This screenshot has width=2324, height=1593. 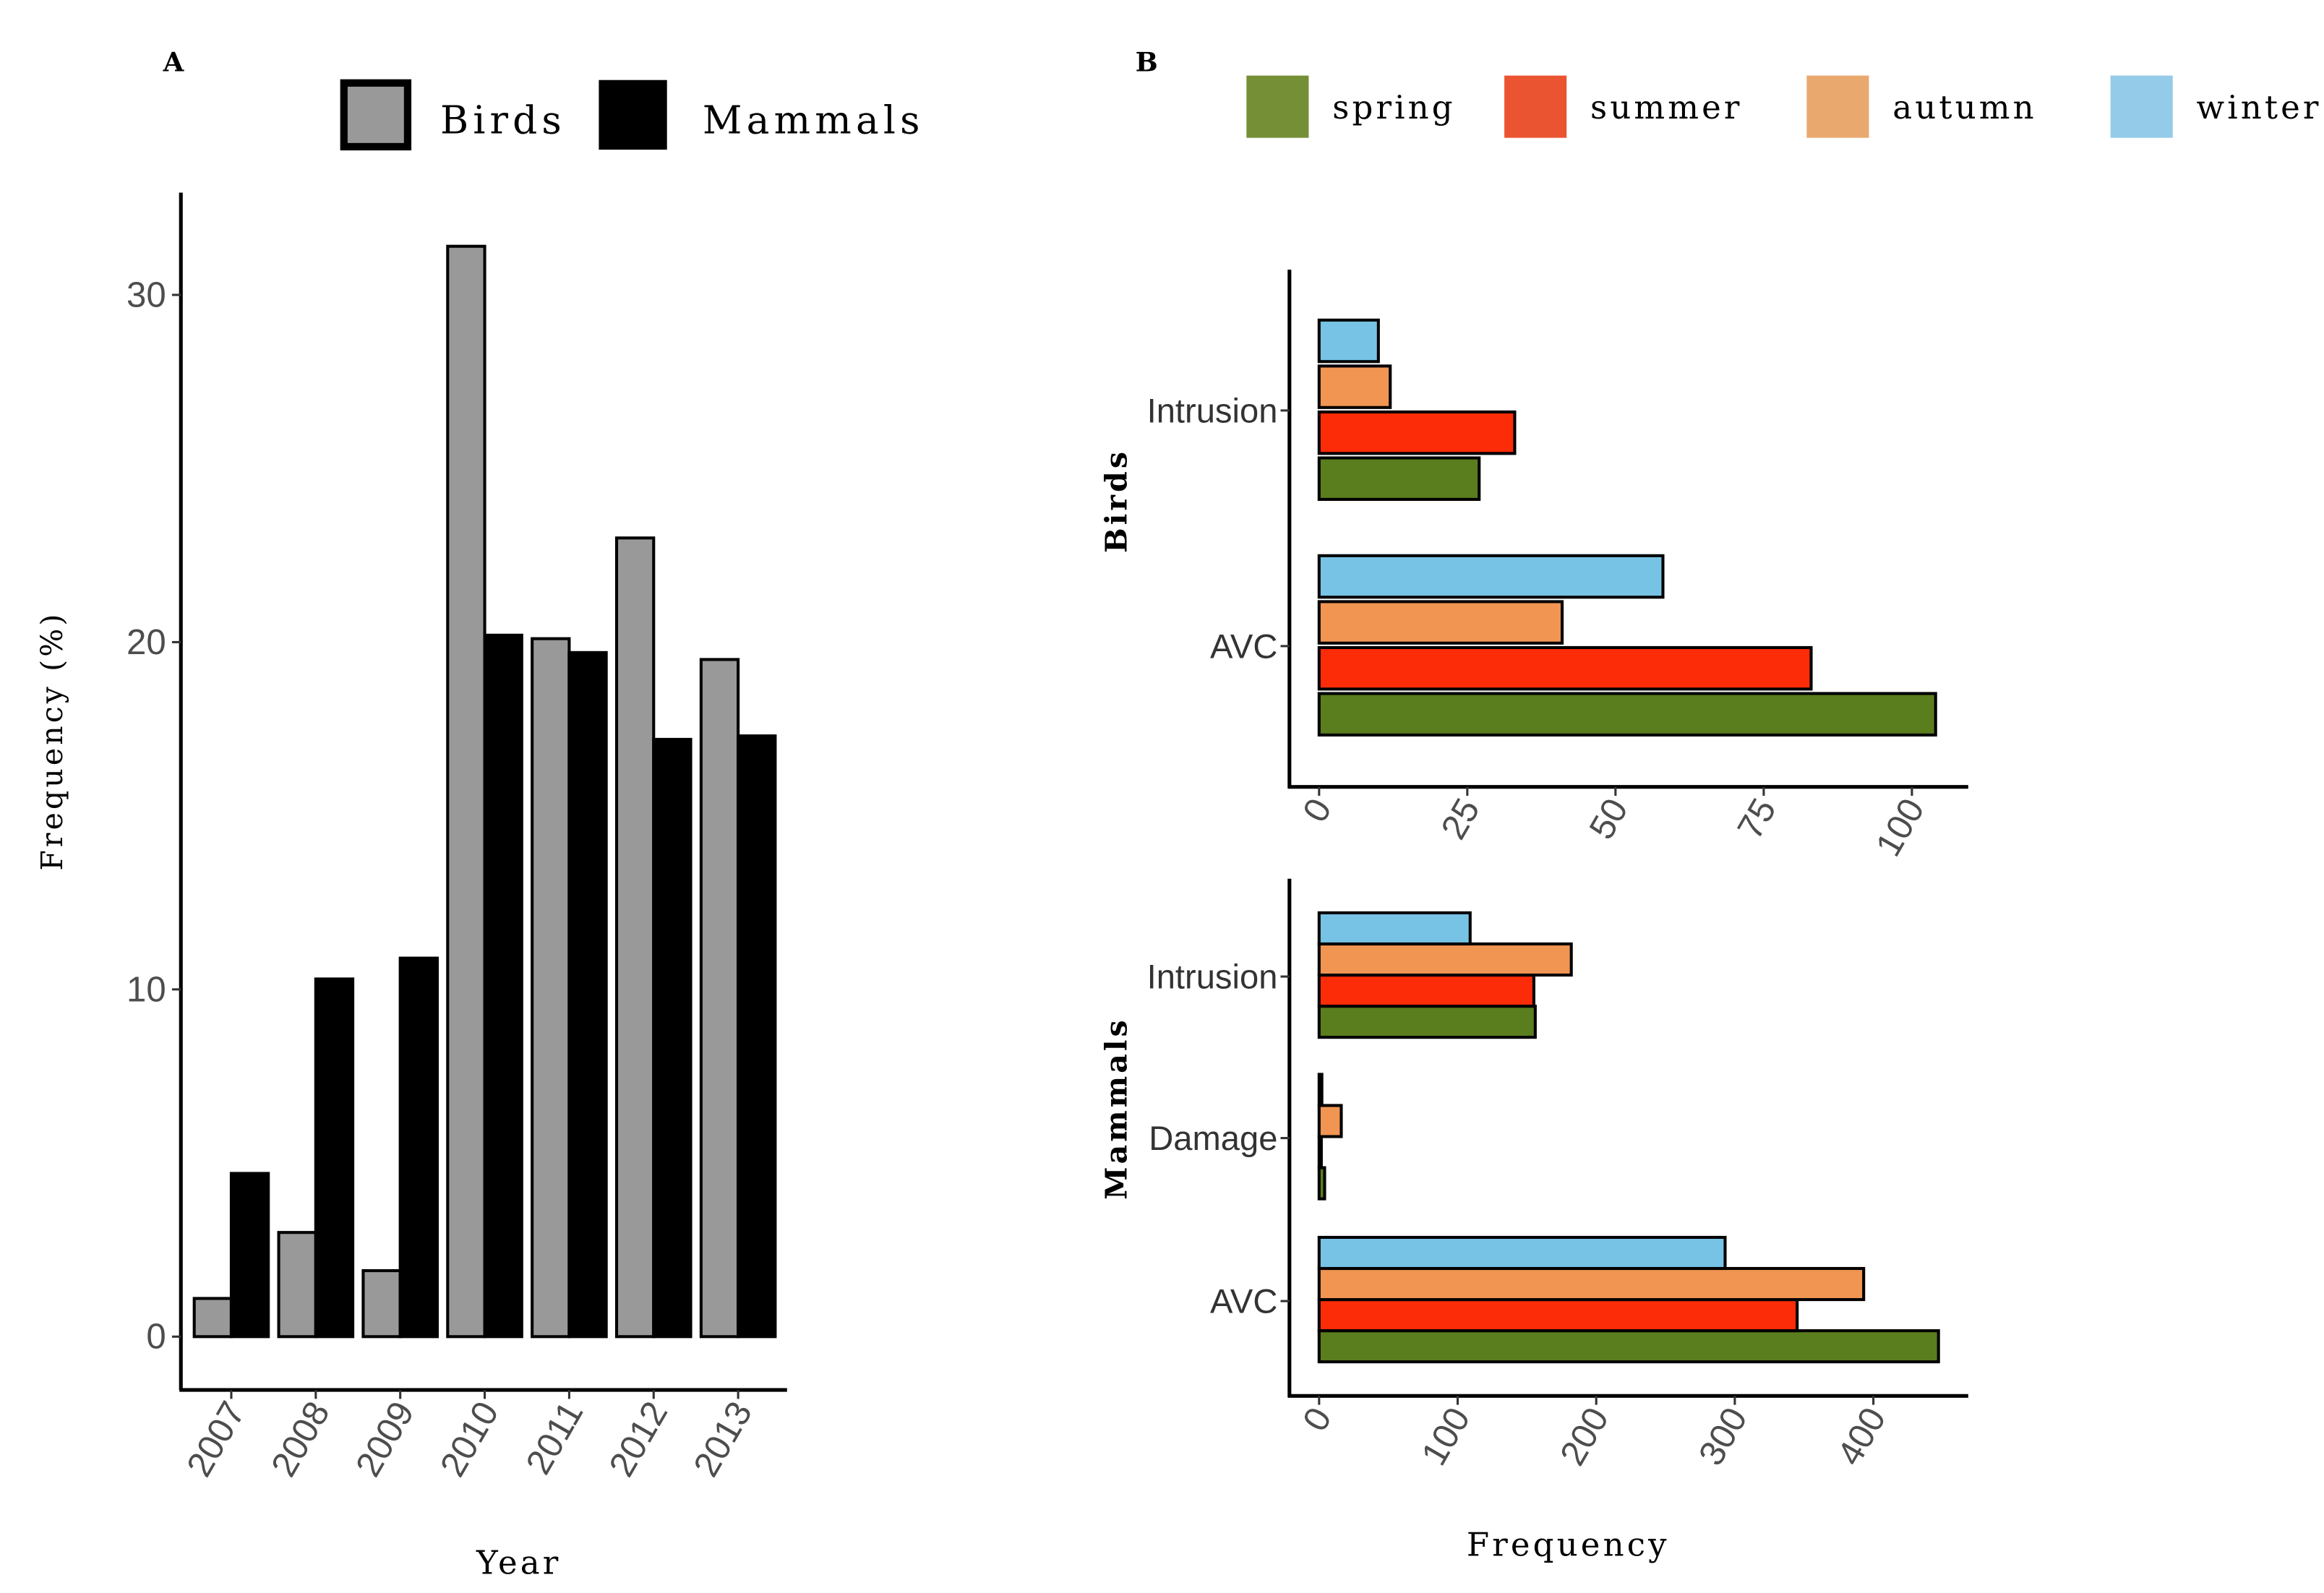 I want to click on y-axis-title-a: Frequency (%), so click(x=52, y=741).